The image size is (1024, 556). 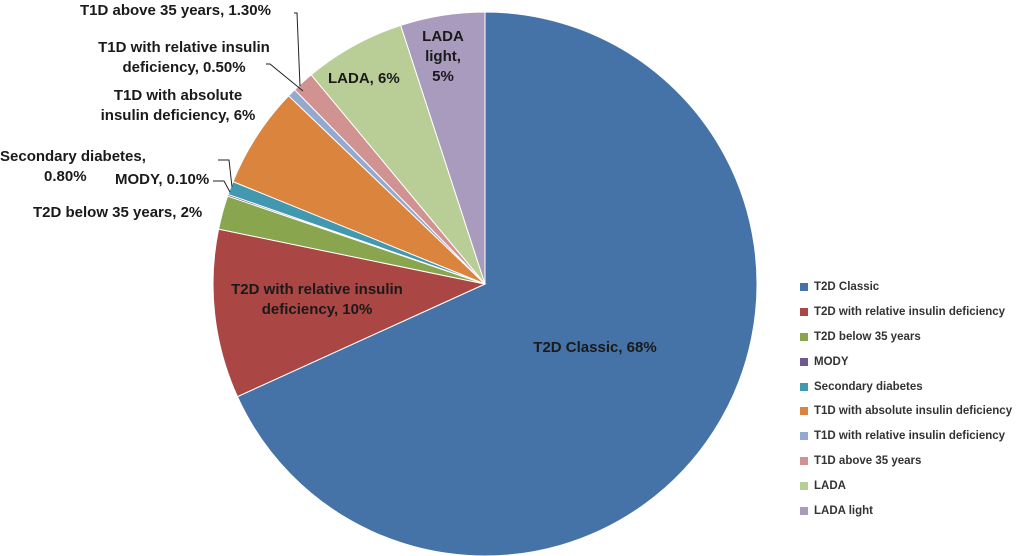 What do you see at coordinates (868, 386) in the screenshot?
I see `legend-label: Secondary diabetes` at bounding box center [868, 386].